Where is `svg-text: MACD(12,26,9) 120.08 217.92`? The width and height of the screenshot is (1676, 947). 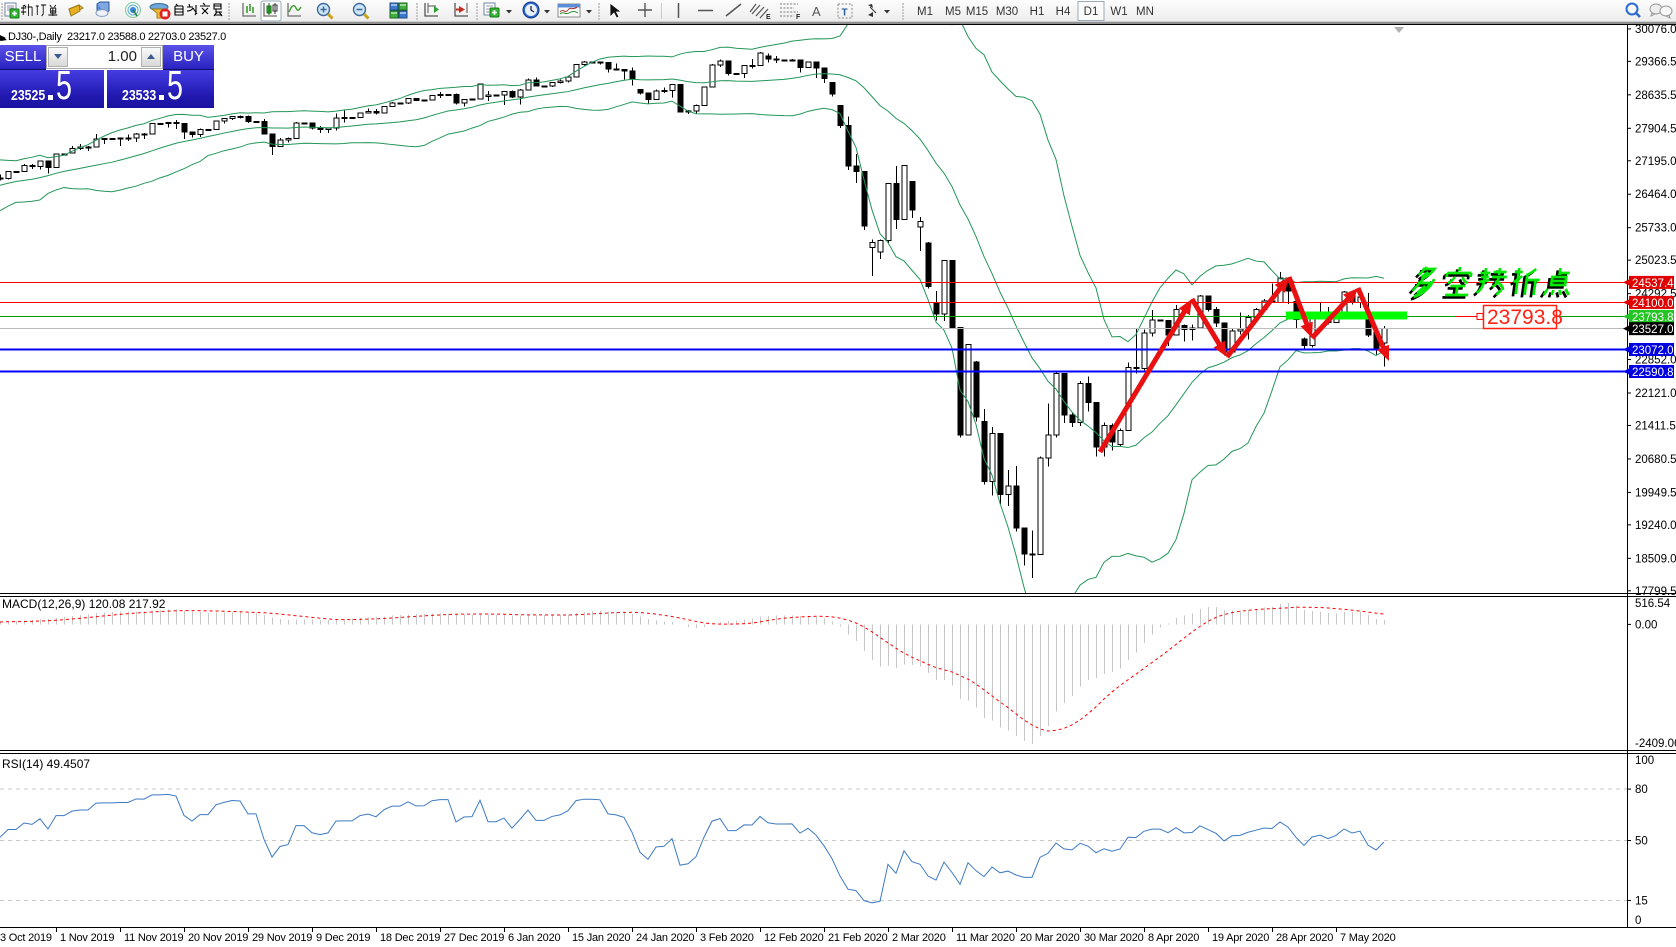 svg-text: MACD(12,26,9) 120.08 217.92 is located at coordinates (84, 604).